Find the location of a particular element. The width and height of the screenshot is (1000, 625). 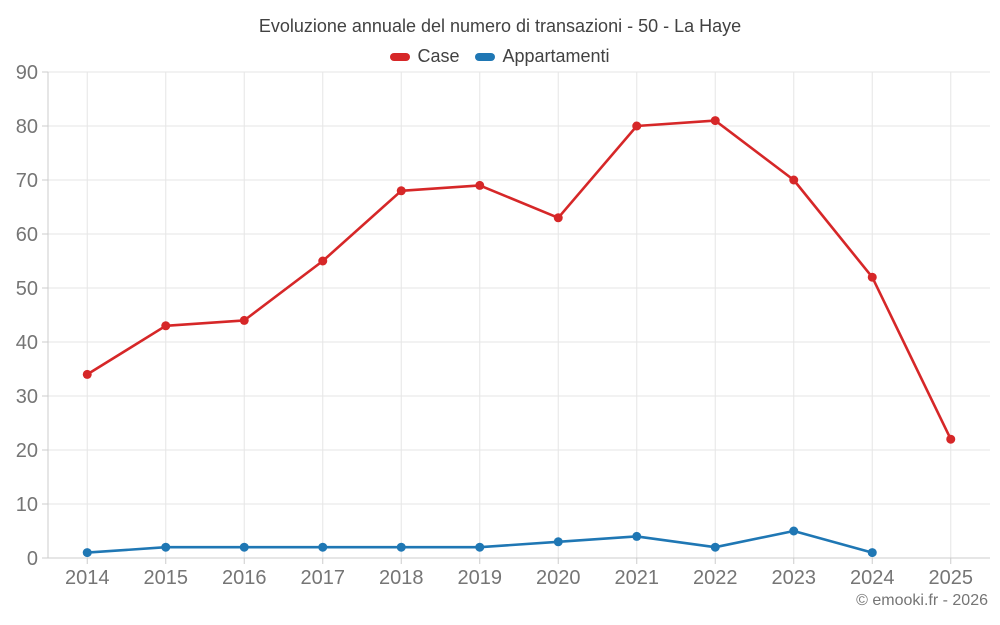

legend: Case Appartamenti is located at coordinates (500, 56).